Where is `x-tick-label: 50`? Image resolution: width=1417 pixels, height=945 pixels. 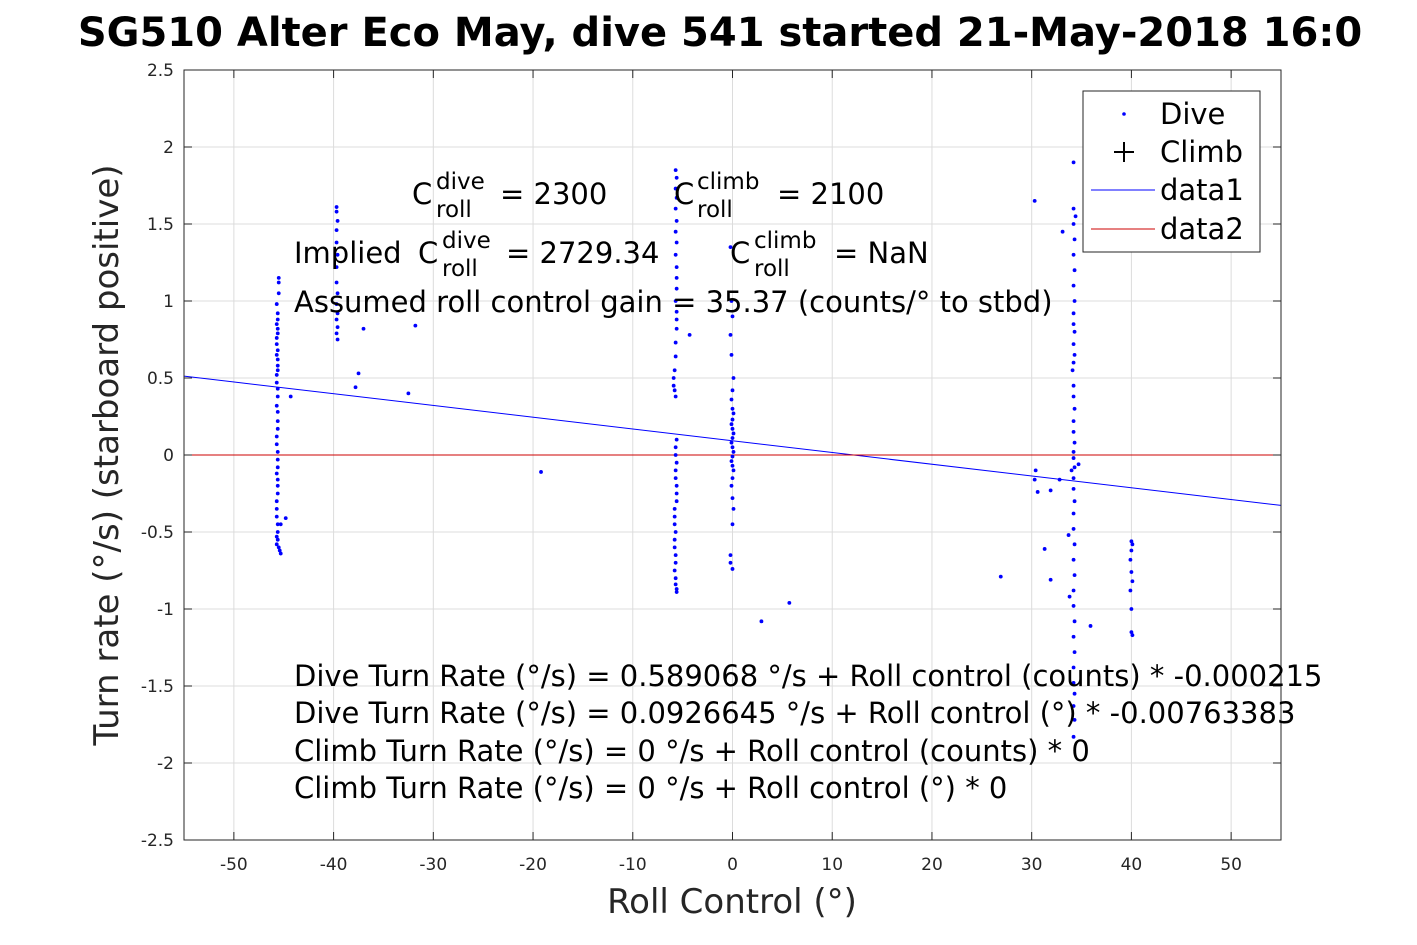 x-tick-label: 50 is located at coordinates (1231, 865).